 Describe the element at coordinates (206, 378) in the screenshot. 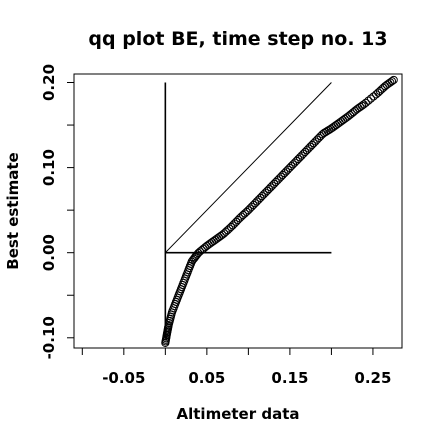

I see `x-tick-label: 0.05` at that location.